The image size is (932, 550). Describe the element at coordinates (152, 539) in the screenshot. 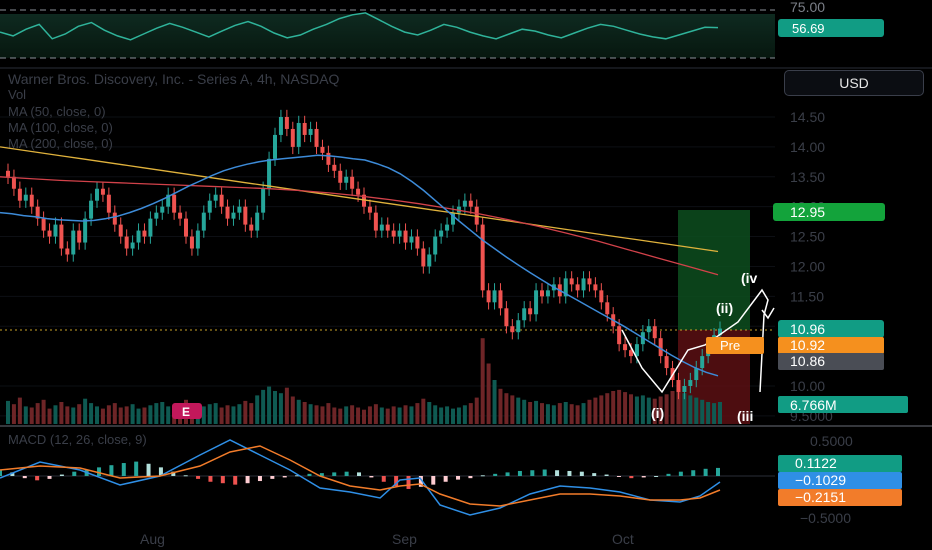

I see `time-label-aug: Aug` at that location.